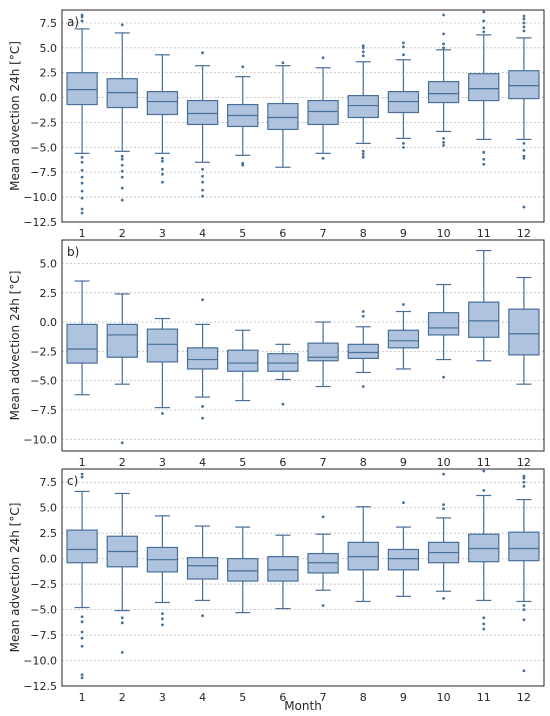 Image resolution: width=550 pixels, height=716 pixels. Describe the element at coordinates (363, 462) in the screenshot. I see `x-tick-label: 8` at that location.